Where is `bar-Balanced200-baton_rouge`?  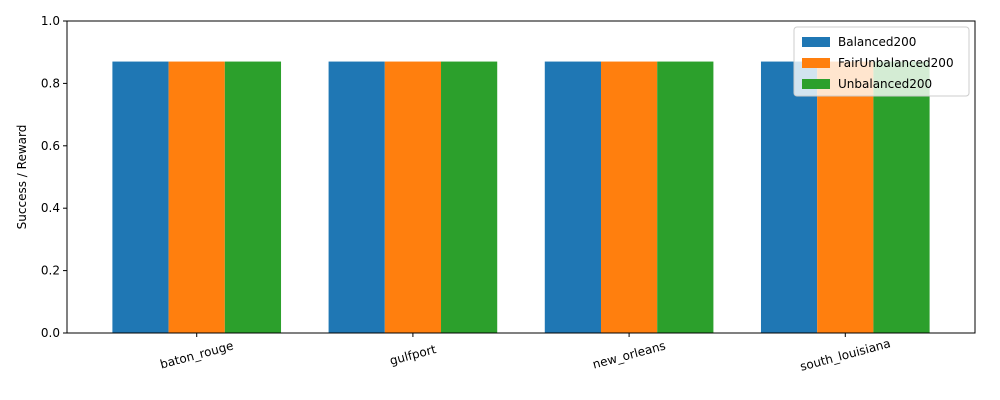 bar-Balanced200-baton_rouge is located at coordinates (140, 197).